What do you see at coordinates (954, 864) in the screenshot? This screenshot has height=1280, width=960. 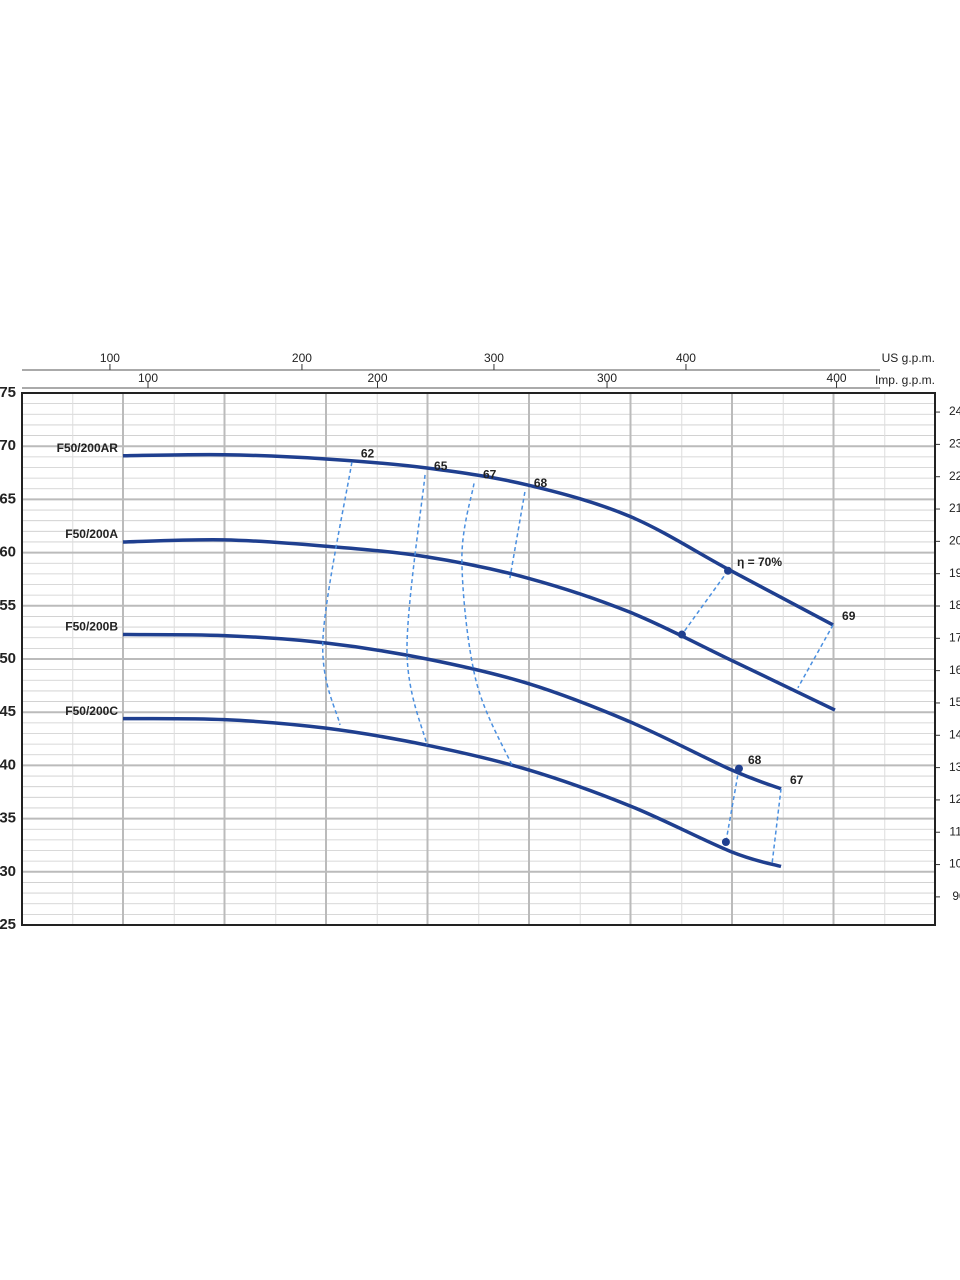 I see `y2-tick-label: 100` at bounding box center [954, 864].